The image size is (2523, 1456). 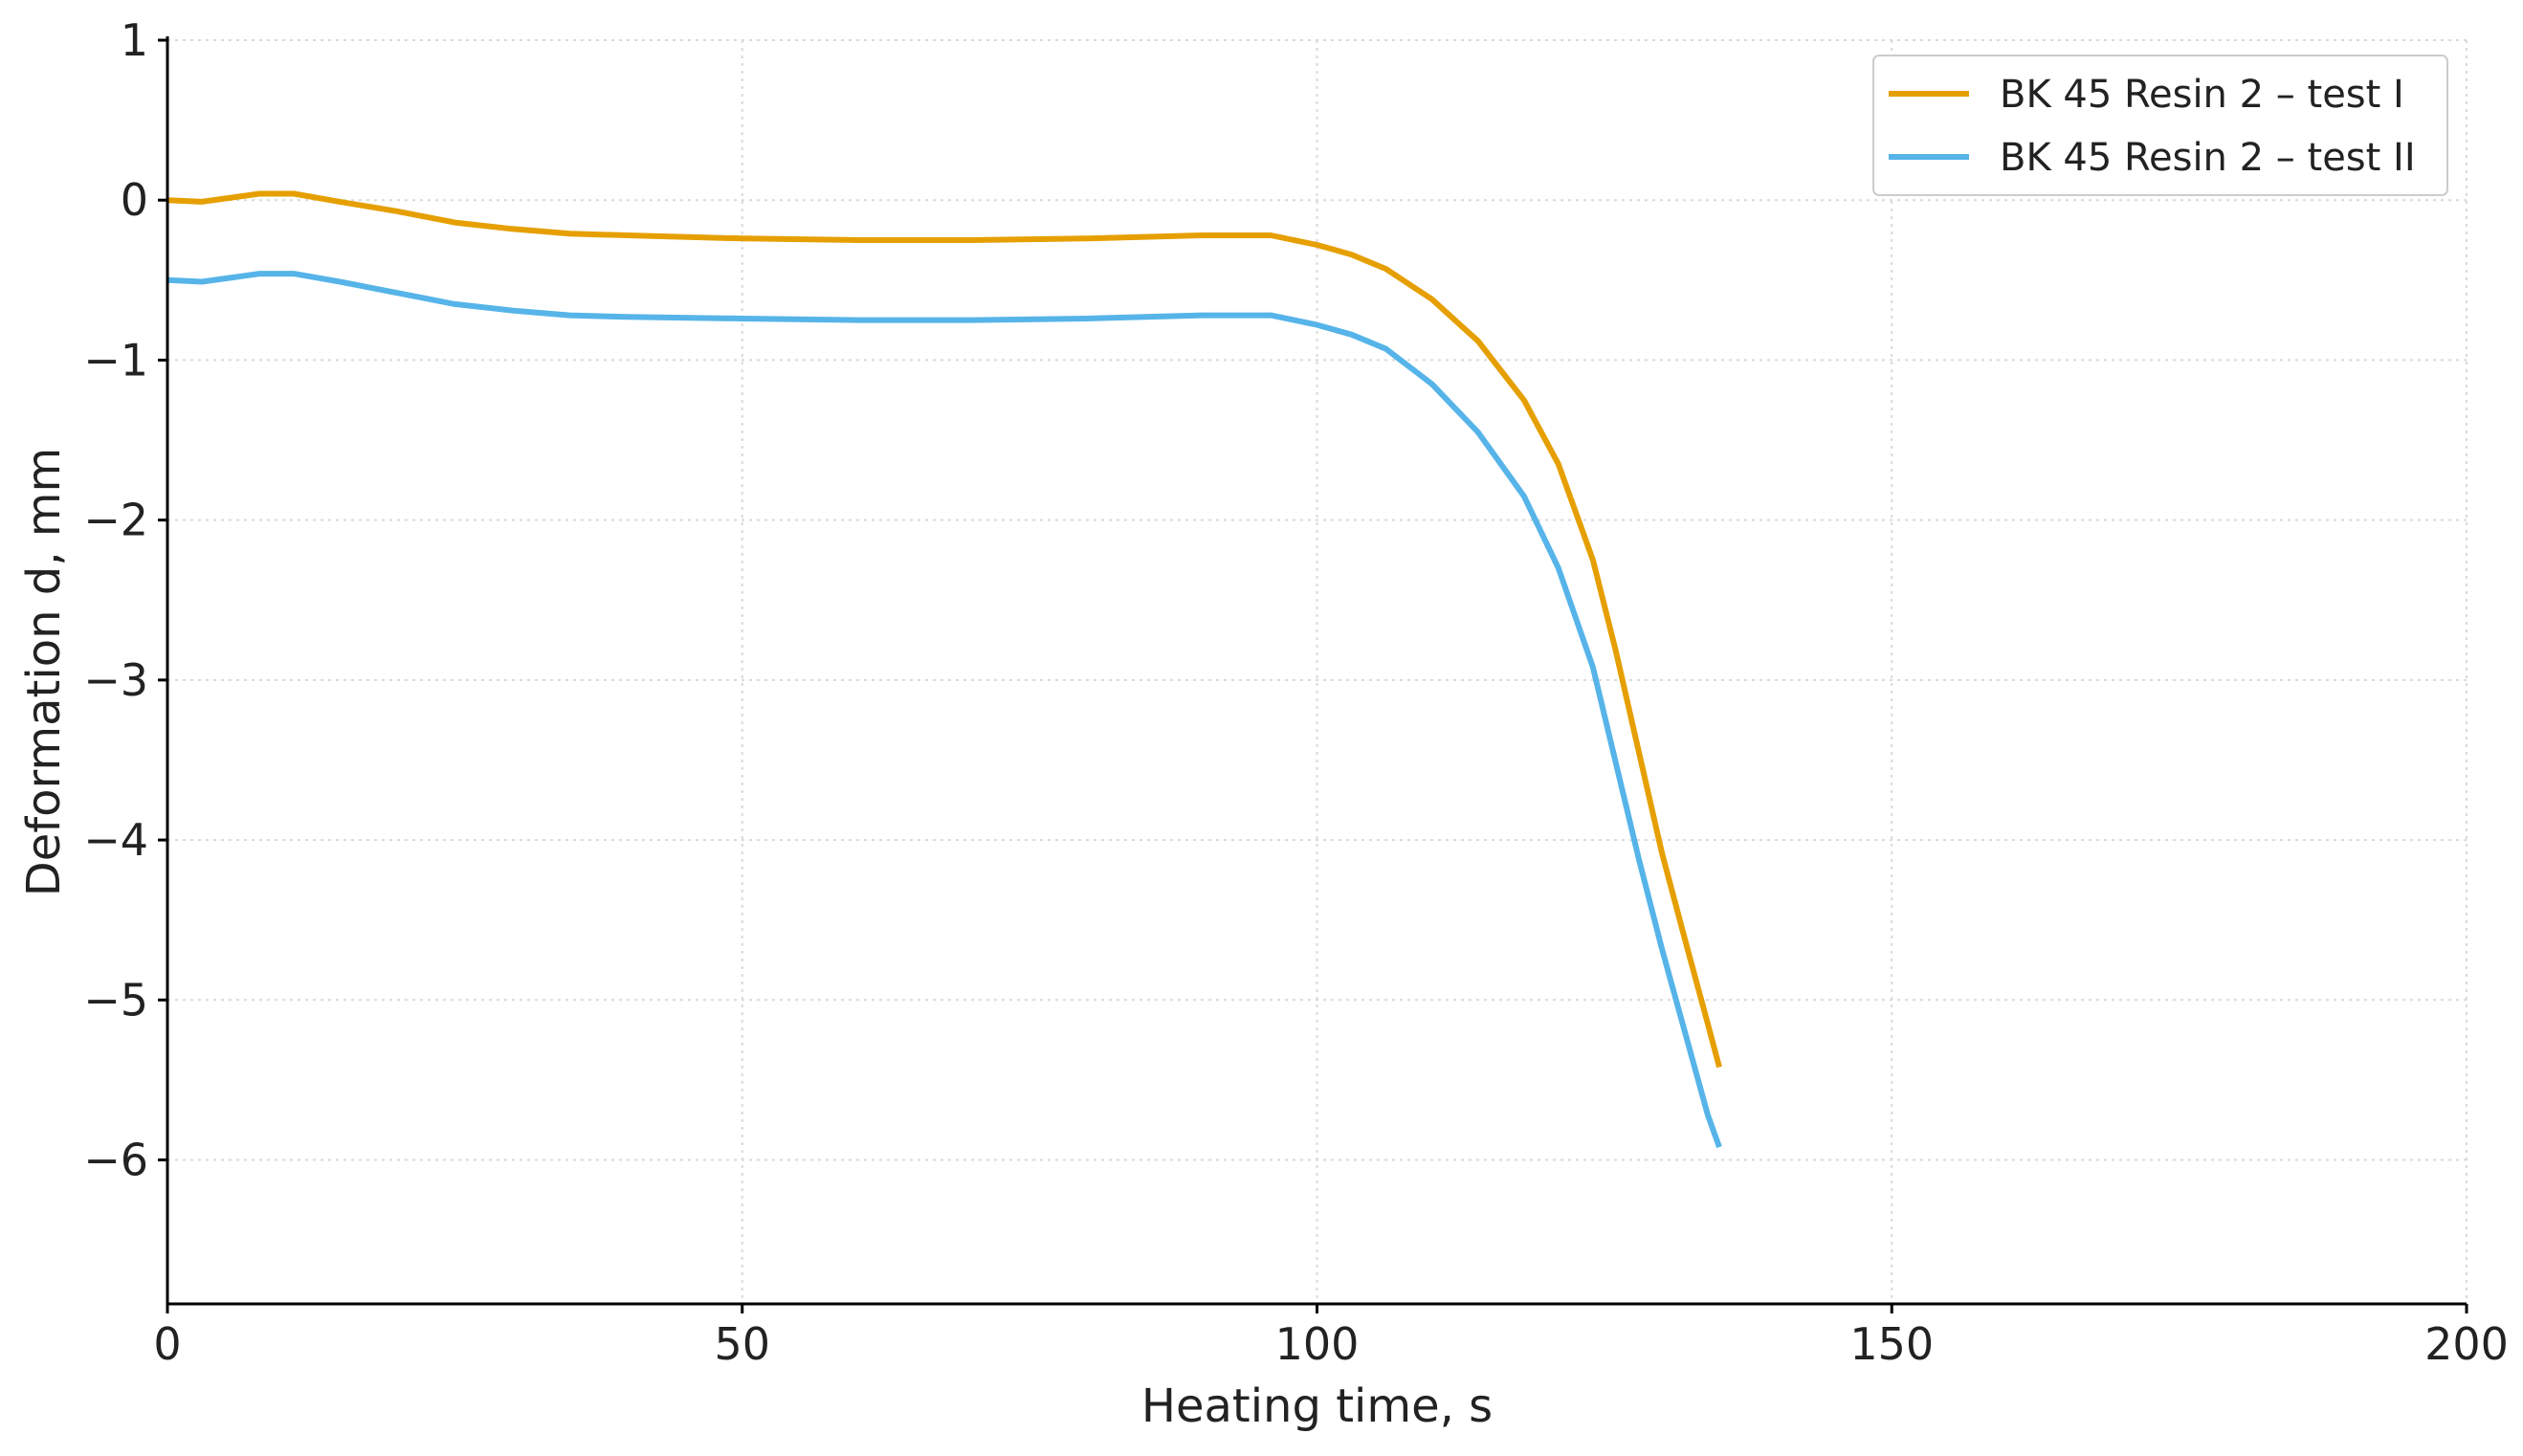 What do you see at coordinates (115, 360) in the screenshot?
I see `y-tick-label: −1` at bounding box center [115, 360].